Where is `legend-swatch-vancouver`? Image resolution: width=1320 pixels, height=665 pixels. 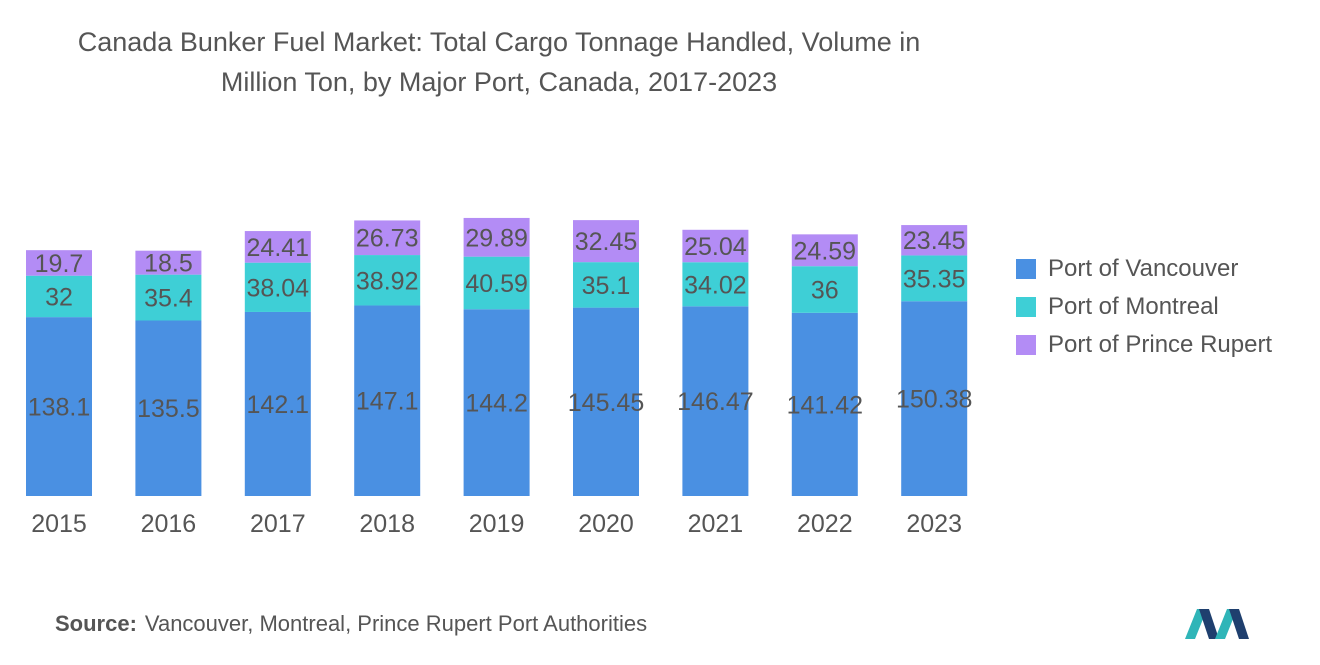
legend-swatch-vancouver is located at coordinates (1026, 269).